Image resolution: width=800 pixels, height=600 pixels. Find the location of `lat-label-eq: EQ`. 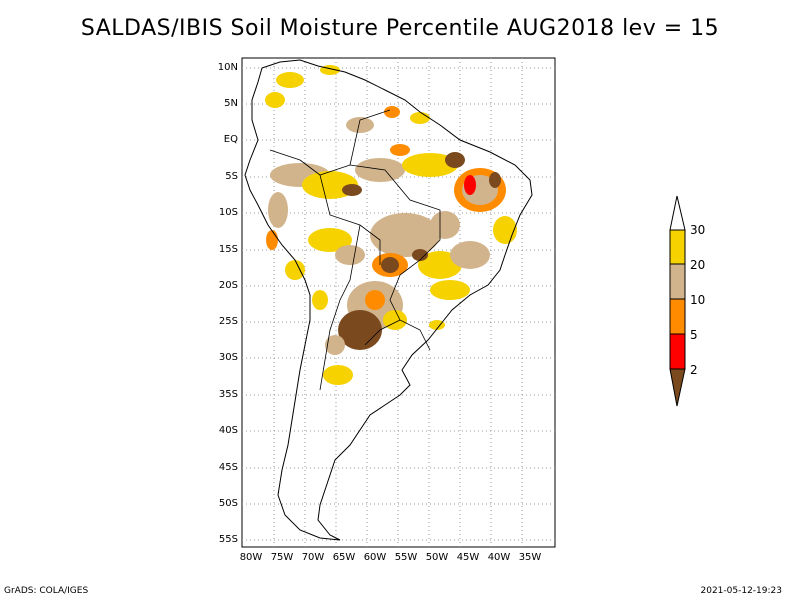

lat-label-eq: EQ is located at coordinates (230, 139).